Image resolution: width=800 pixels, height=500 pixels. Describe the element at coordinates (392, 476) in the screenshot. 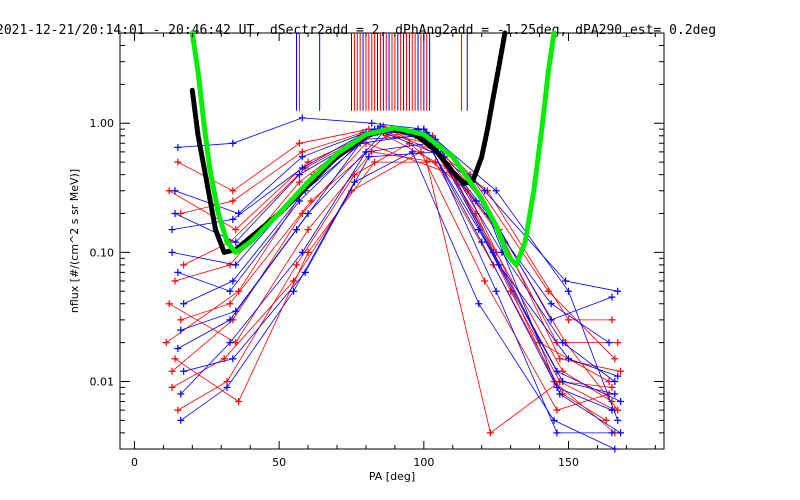

I see `x-axis-label: PA [deg]` at that location.